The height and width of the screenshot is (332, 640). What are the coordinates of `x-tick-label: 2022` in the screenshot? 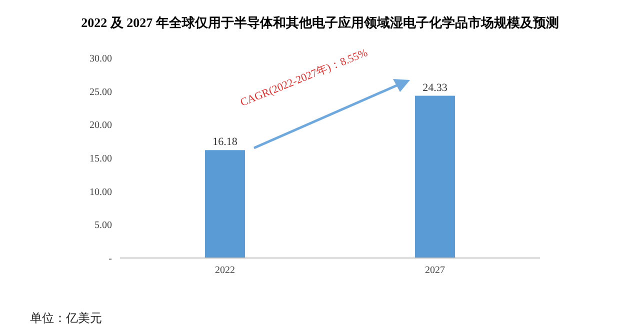 It's located at (225, 270).